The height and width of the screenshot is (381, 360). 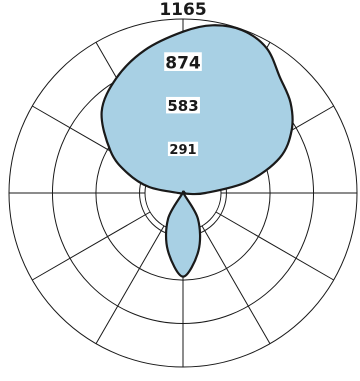 I want to click on tick-label-text: 583, so click(x=182, y=106).